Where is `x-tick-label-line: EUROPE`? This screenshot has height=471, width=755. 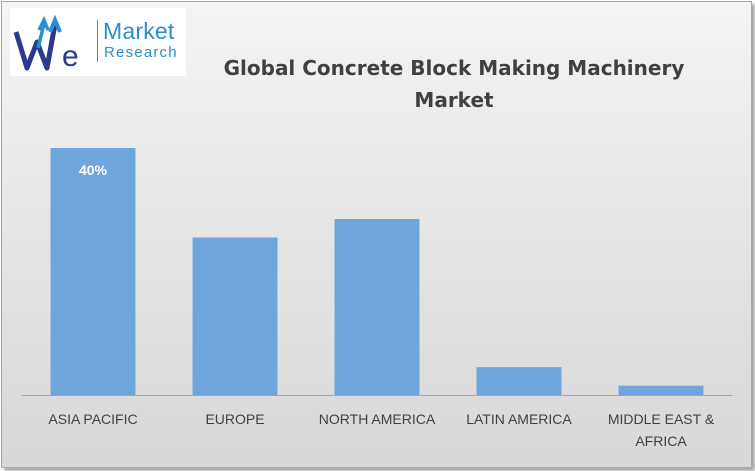
x-tick-label-line: EUROPE is located at coordinates (234, 419).